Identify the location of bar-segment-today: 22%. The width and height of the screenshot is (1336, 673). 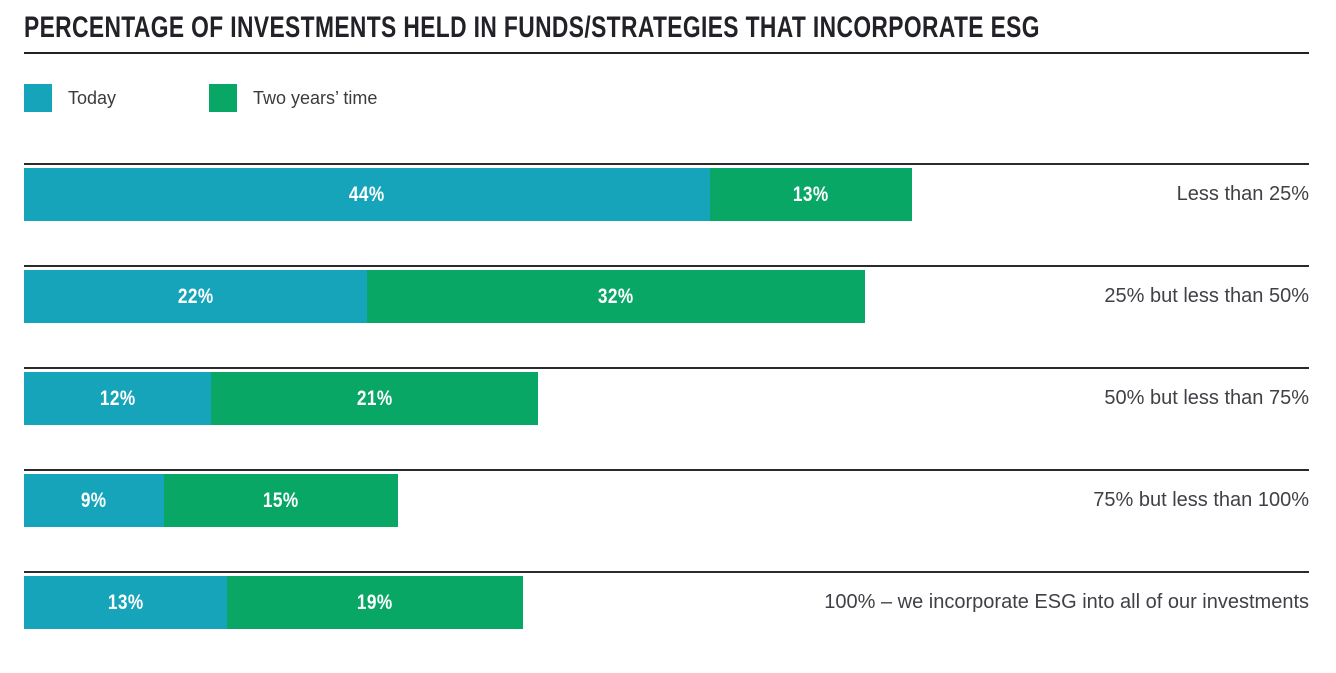
(195, 296).